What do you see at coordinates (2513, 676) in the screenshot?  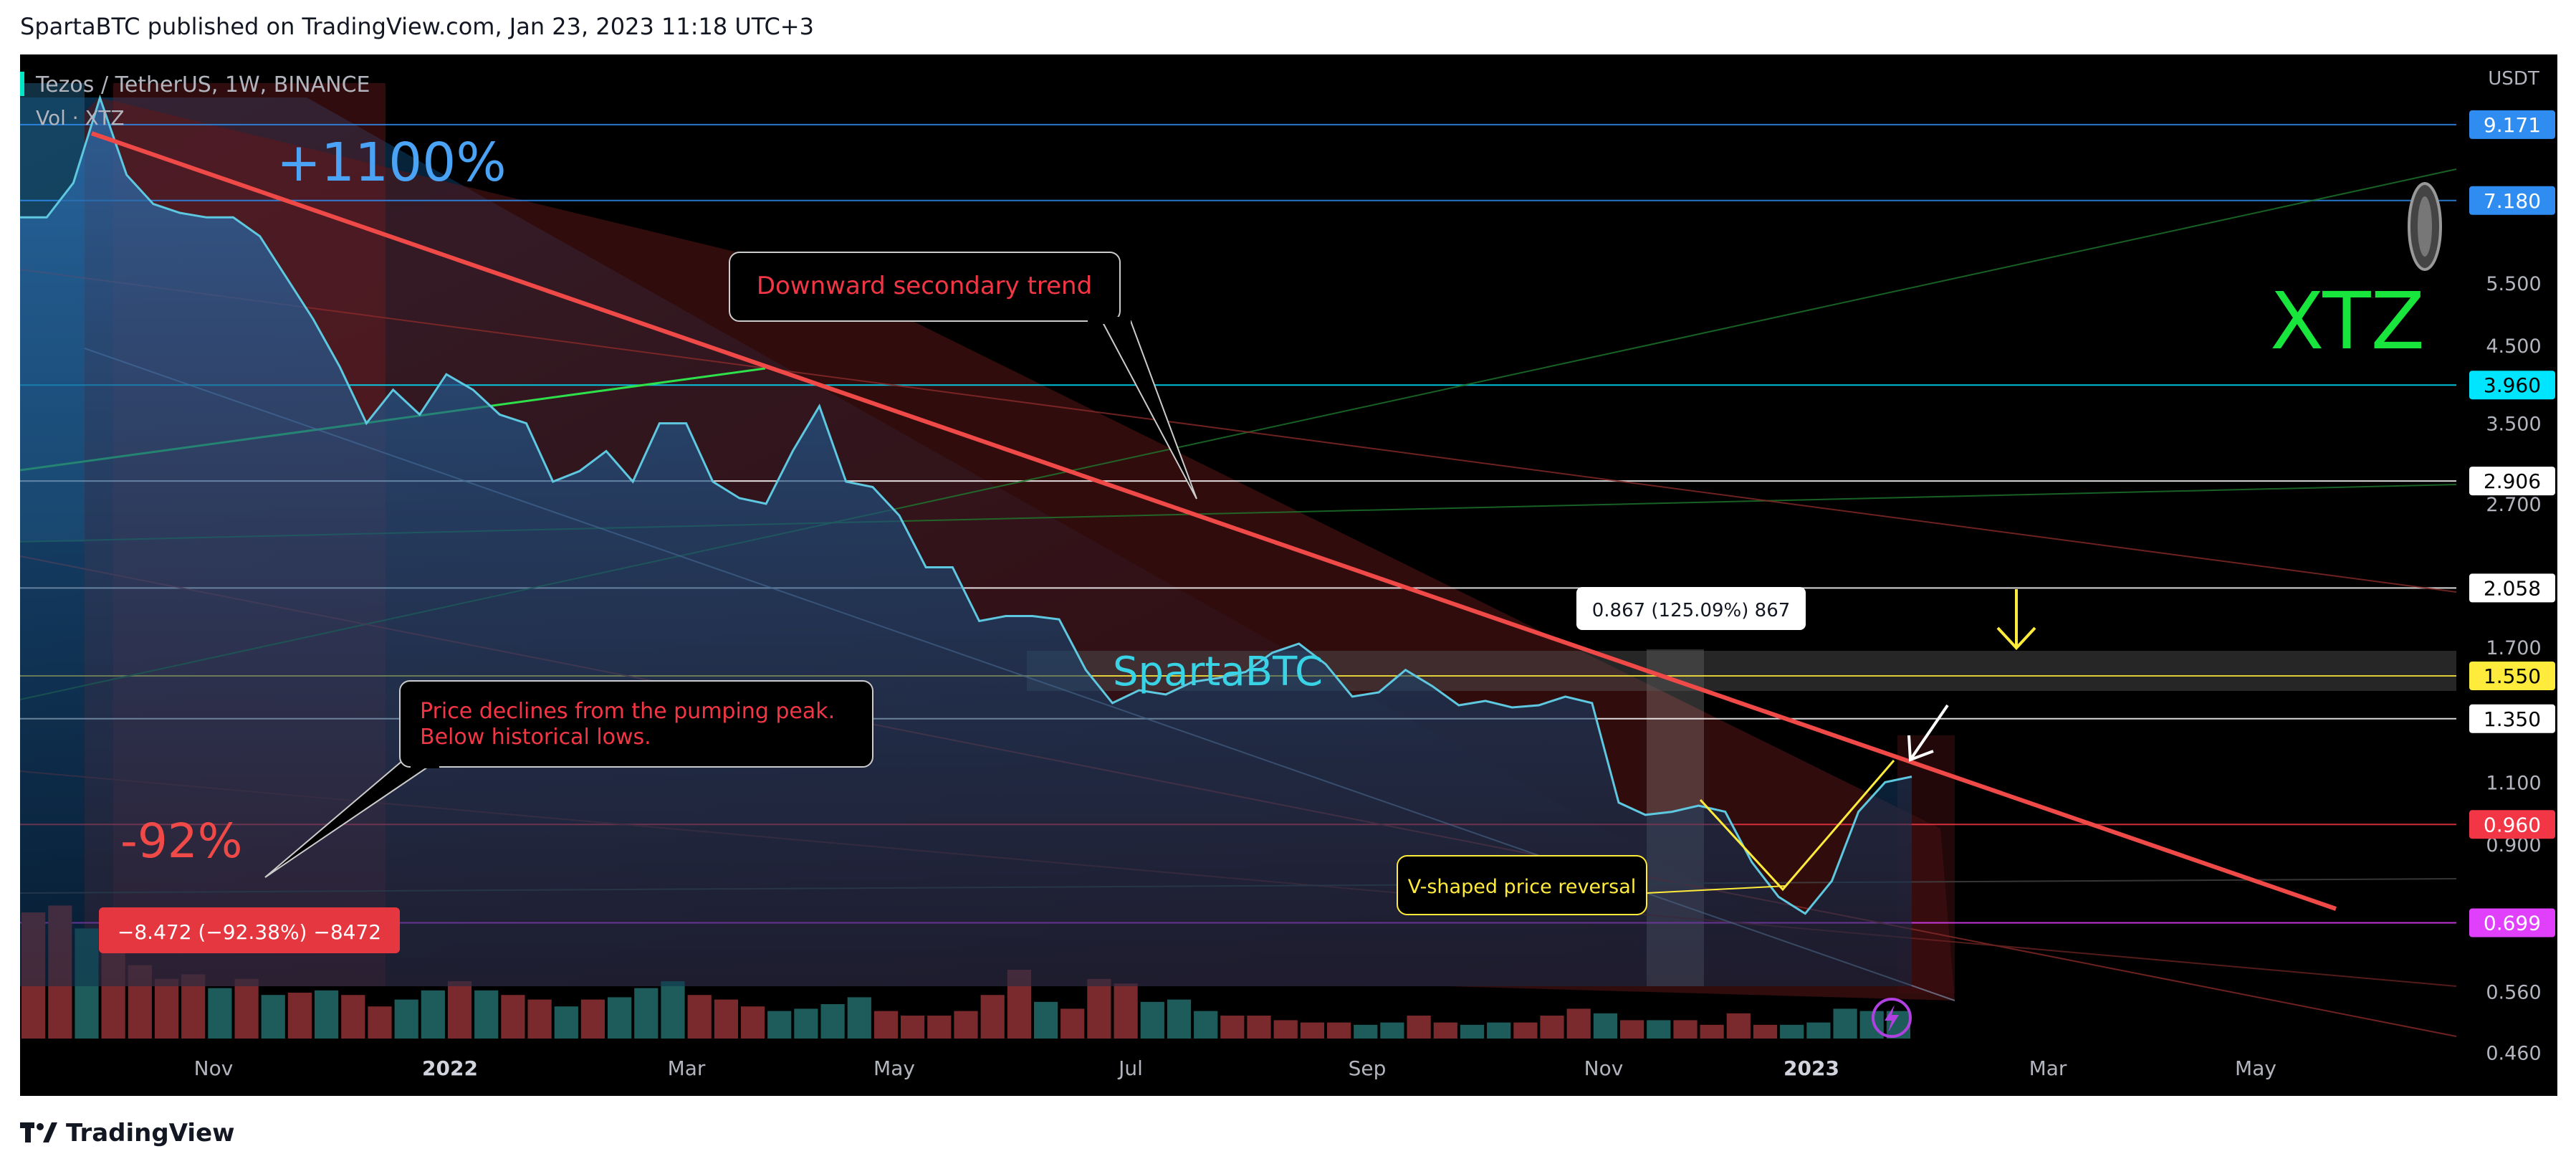 I see `price-tag-label: 1.550` at bounding box center [2513, 676].